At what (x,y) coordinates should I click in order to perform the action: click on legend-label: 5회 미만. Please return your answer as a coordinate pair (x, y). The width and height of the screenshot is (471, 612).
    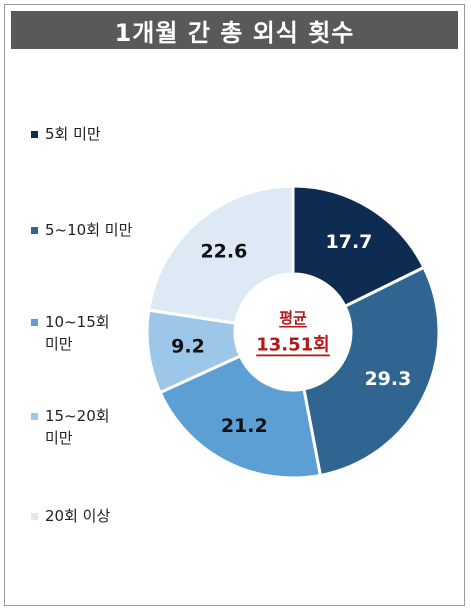
    Looking at the image, I should click on (73, 134).